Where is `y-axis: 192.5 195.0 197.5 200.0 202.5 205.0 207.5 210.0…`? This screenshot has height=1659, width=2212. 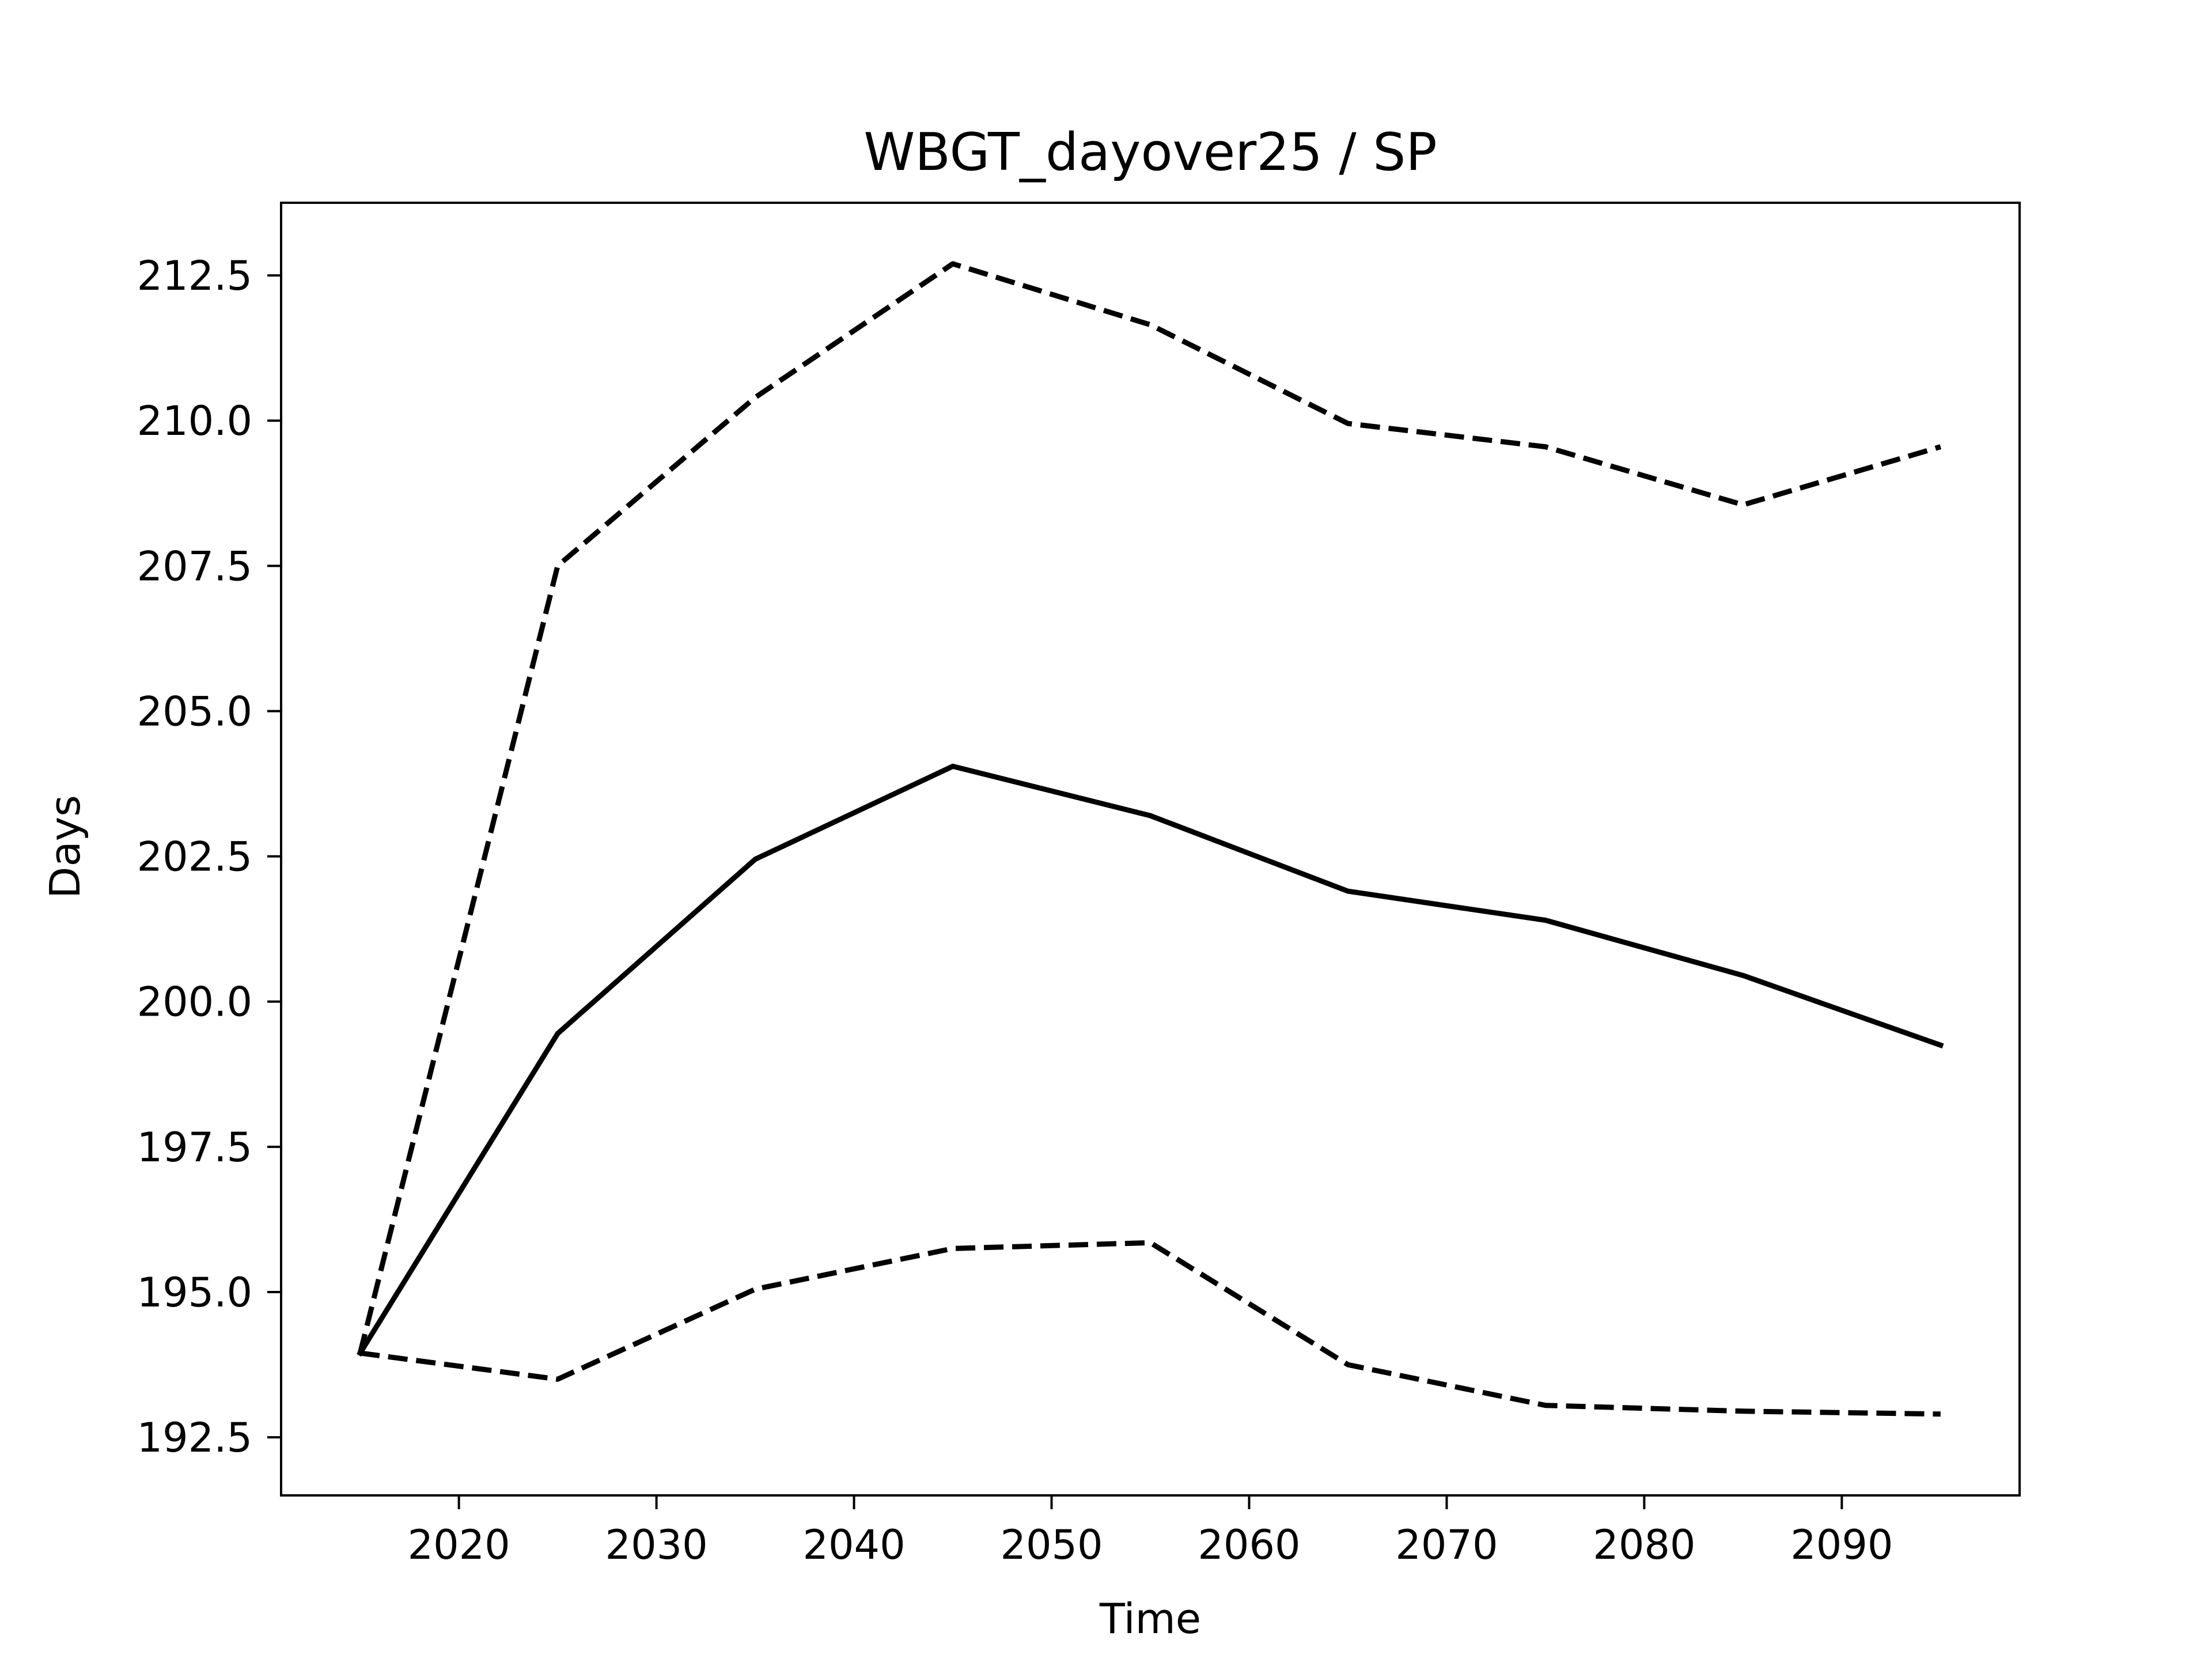
y-axis: 192.5 195.0 197.5 200.0 202.5 205.0 207.5 210.0… is located at coordinates (209, 856).